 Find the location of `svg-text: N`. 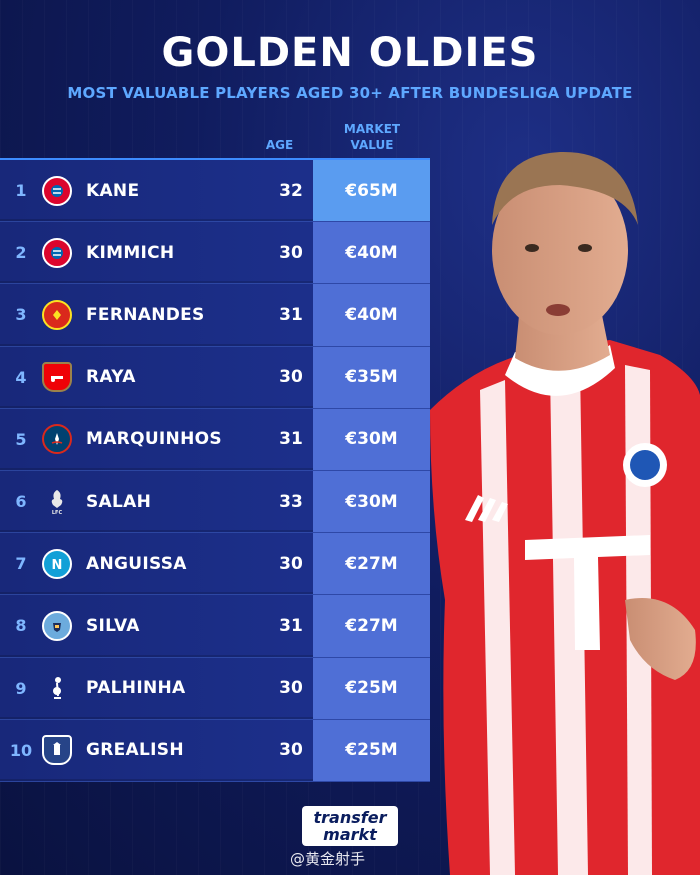

svg-text: N is located at coordinates (57, 565).